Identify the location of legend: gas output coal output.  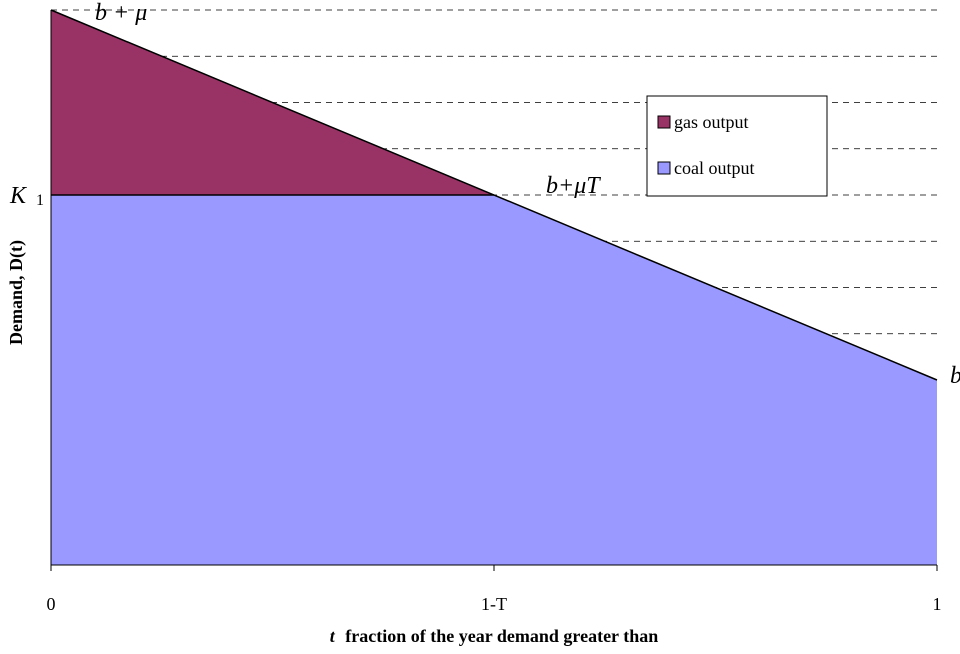
(737, 146).